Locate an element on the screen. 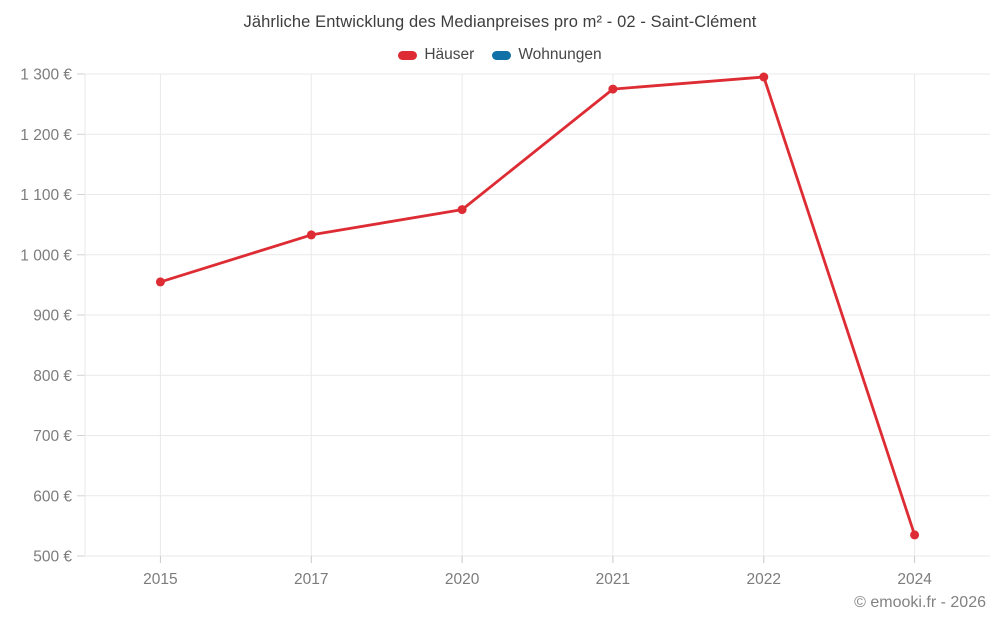  x-axis-label: 2015 is located at coordinates (160, 579).